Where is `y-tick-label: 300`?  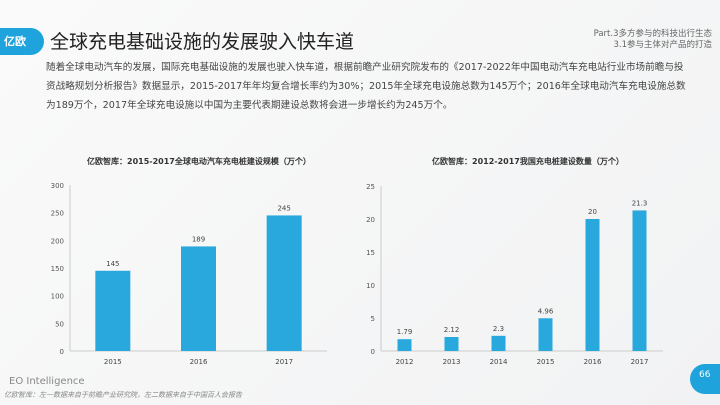
y-tick-label: 300 is located at coordinates (57, 186).